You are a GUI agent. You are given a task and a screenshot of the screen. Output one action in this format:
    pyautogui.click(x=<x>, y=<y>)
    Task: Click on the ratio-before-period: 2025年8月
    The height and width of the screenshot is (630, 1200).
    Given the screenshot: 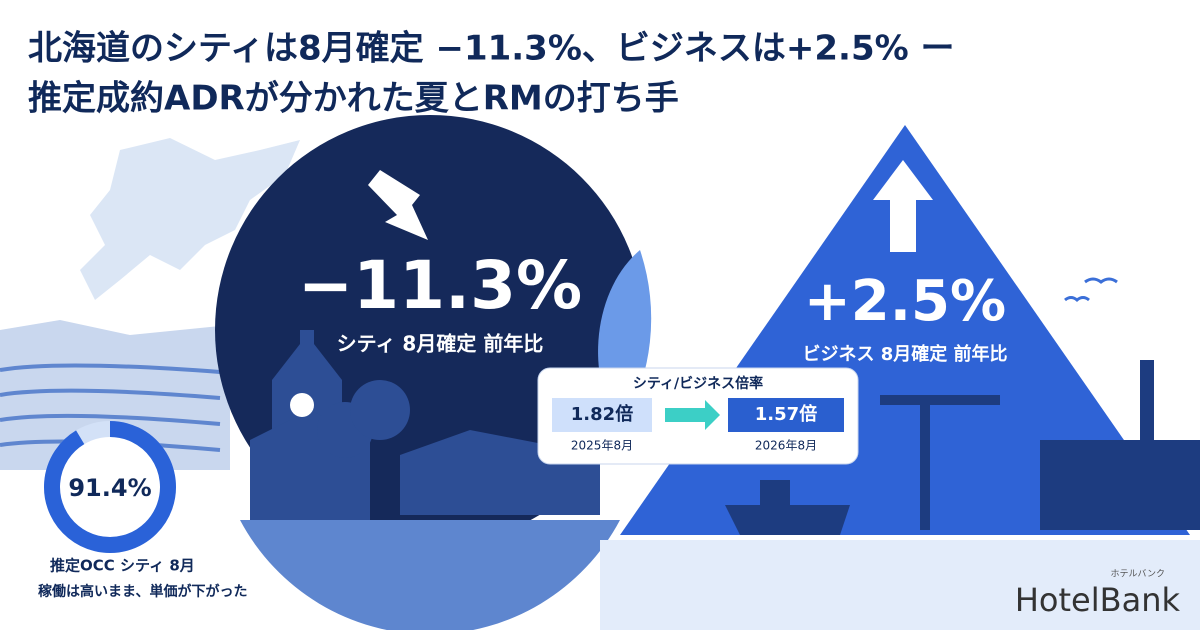 What is the action you would take?
    pyautogui.click(x=602, y=446)
    